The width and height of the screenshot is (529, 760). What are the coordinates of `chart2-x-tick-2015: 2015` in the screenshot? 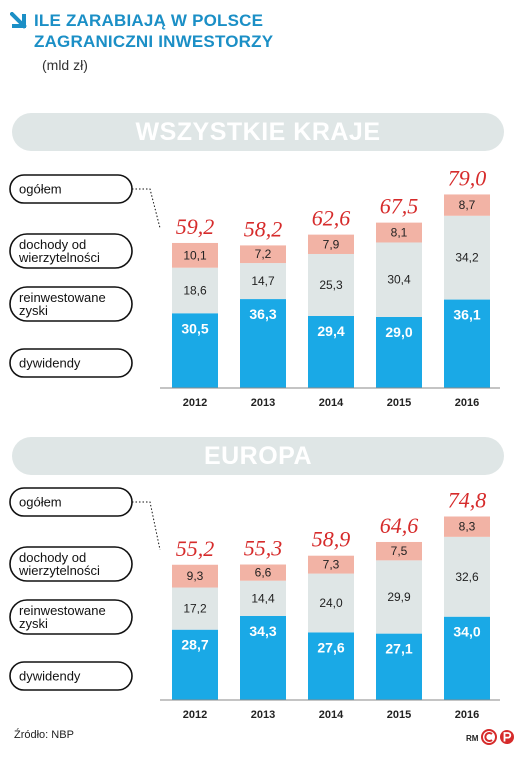 It's located at (399, 715).